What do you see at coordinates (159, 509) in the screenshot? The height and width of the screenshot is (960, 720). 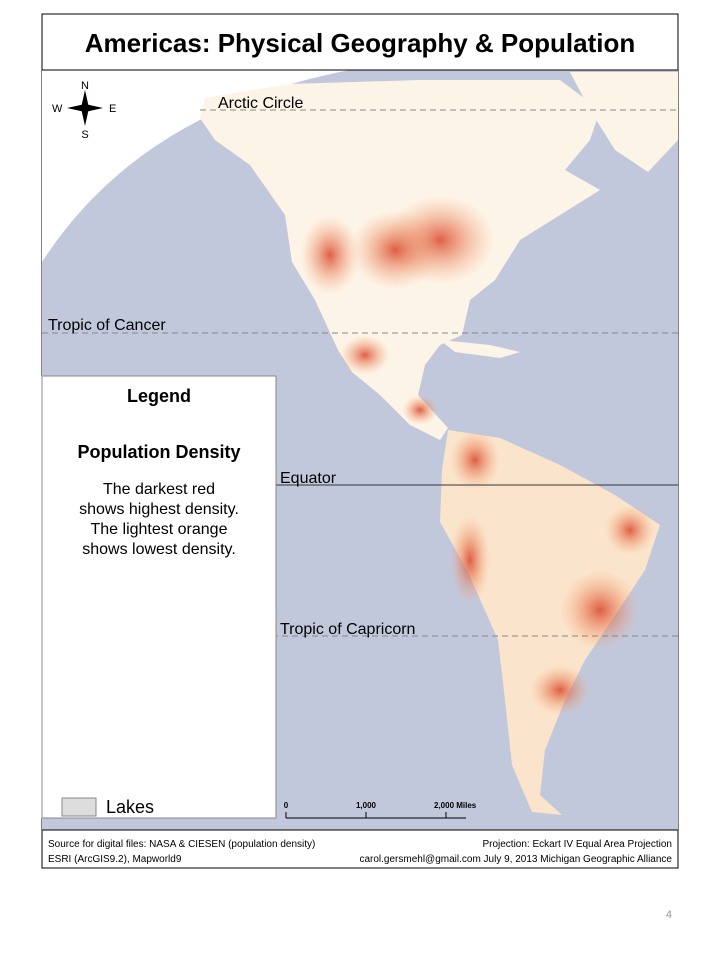 I see `legend-text: shows highest density.` at bounding box center [159, 509].